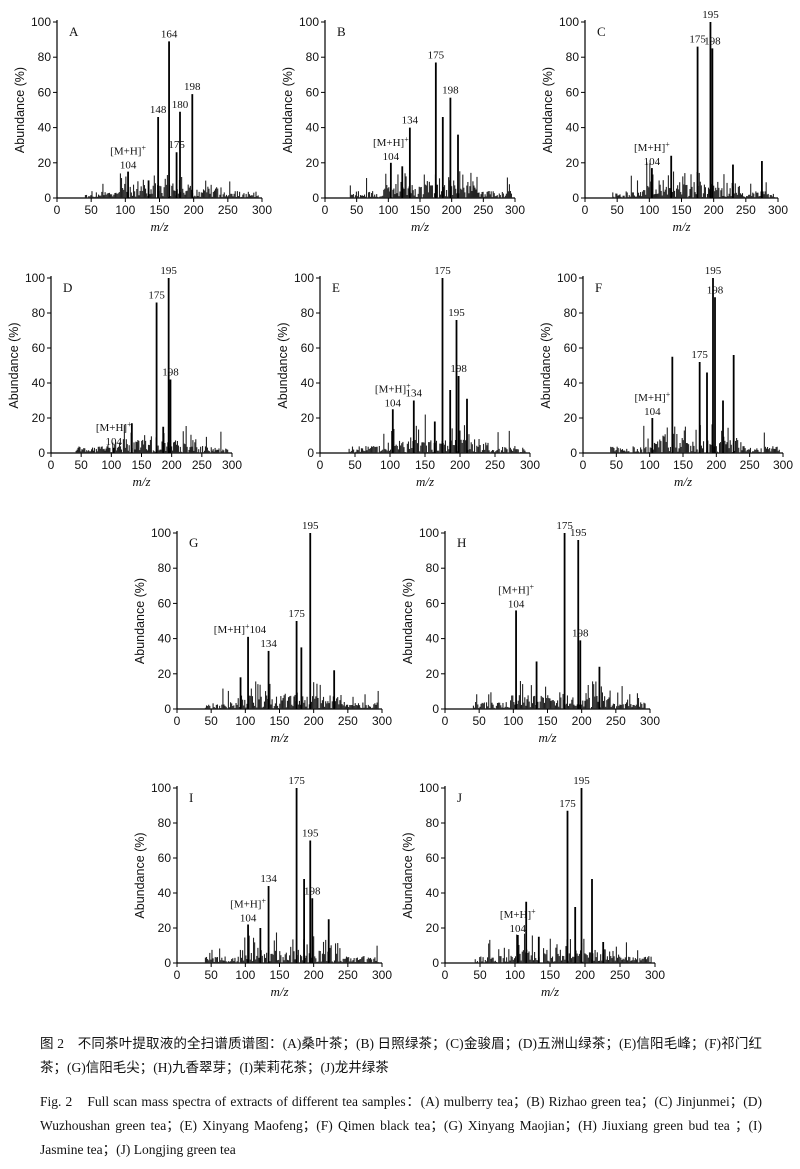 The image size is (800, 1169). Describe the element at coordinates (169, 34) in the screenshot. I see `peak-annotation: 164` at that location.